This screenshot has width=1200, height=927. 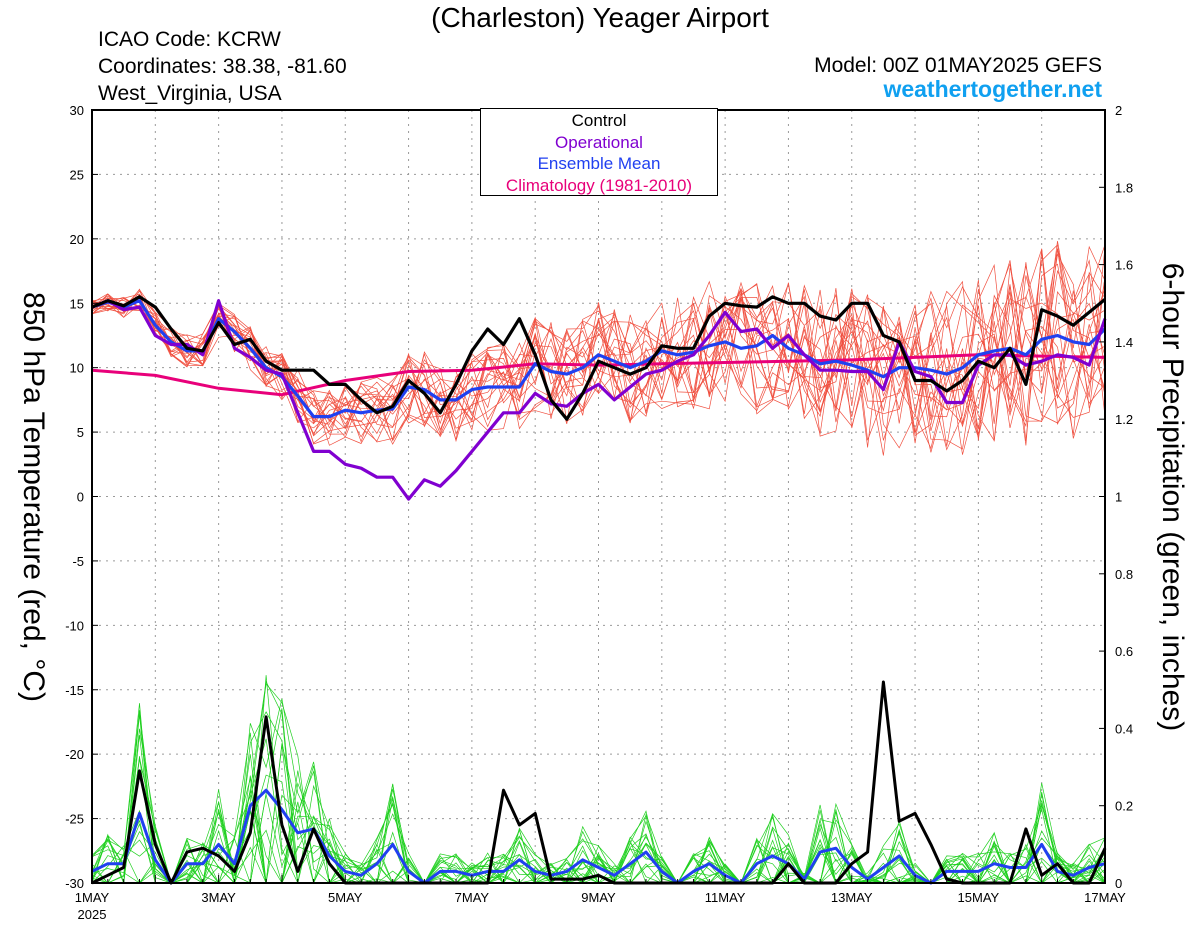 I want to click on y2-tick-label: 1, so click(x=1118, y=497).